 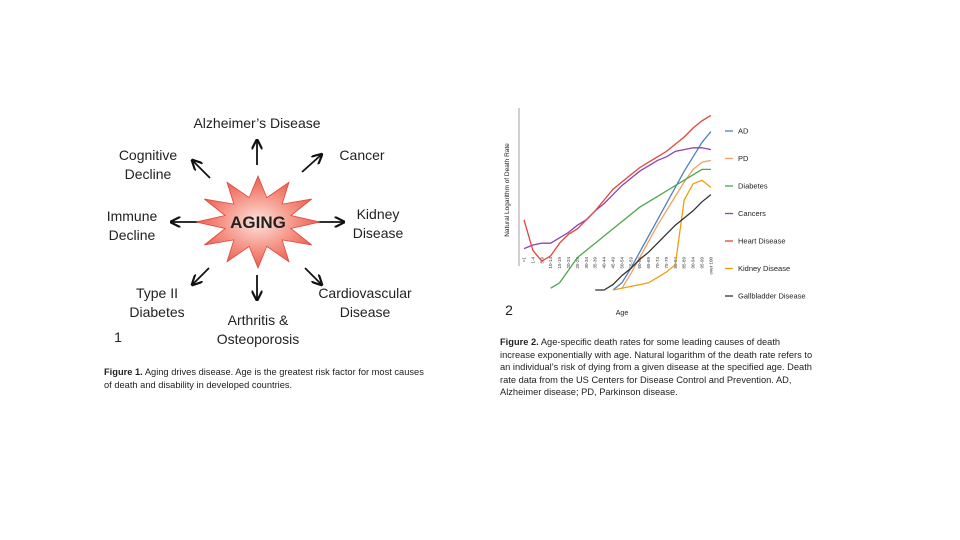 What do you see at coordinates (702, 263) in the screenshot?
I see `x-tick-label: 95-99` at bounding box center [702, 263].